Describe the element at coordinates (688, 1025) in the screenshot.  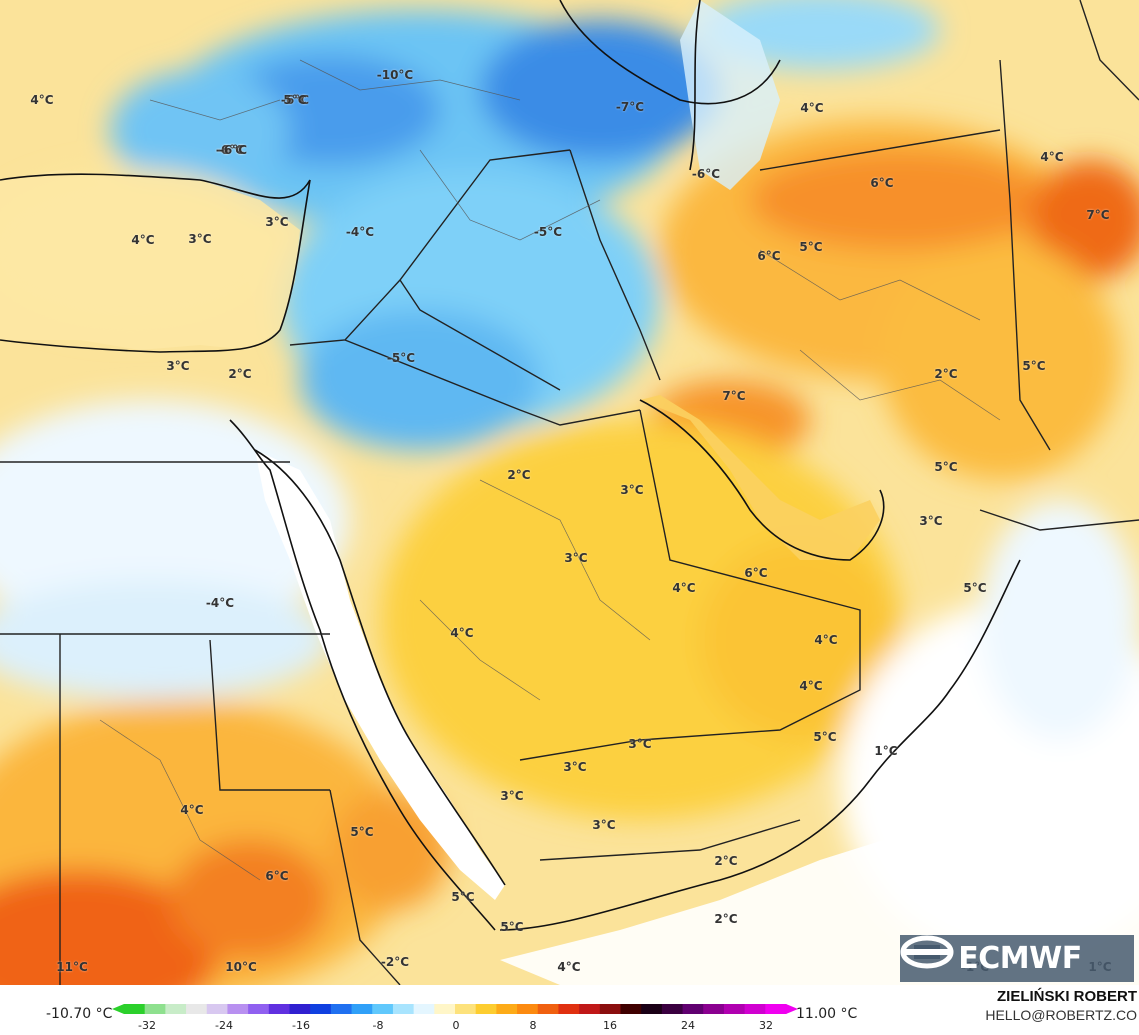
I see `legend-tick-label: 24` at that location.